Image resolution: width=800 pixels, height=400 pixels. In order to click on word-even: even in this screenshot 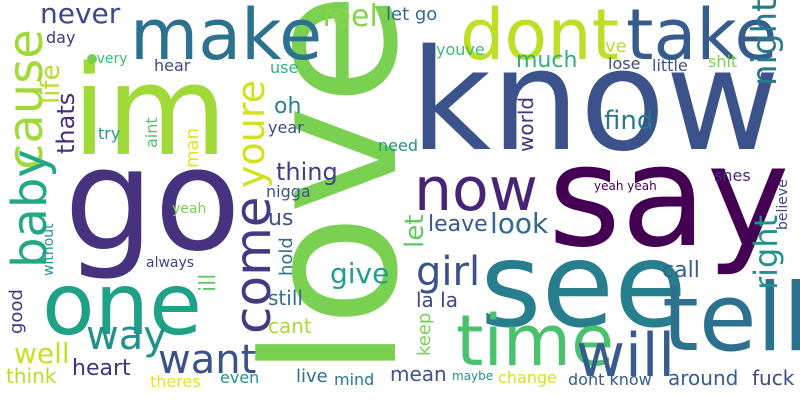, I will do `click(240, 377)`.